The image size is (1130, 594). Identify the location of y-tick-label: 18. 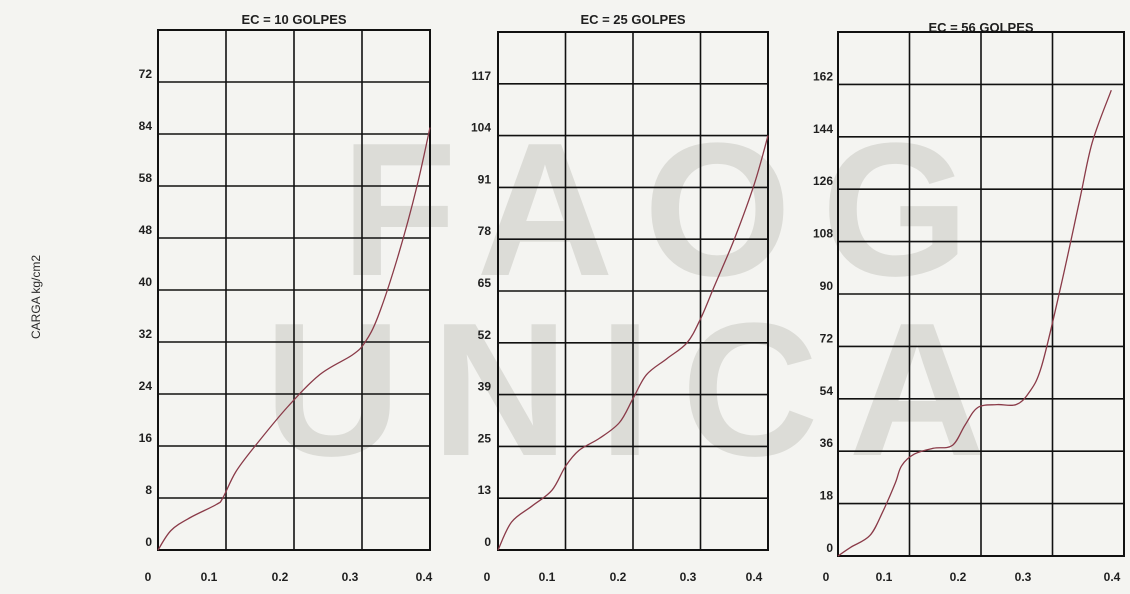
(827, 496).